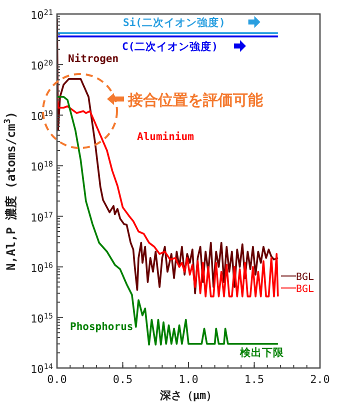  What do you see at coordinates (42, 116) in the screenshot?
I see `y-tick-label: 10$^{19}$` at bounding box center [42, 116].